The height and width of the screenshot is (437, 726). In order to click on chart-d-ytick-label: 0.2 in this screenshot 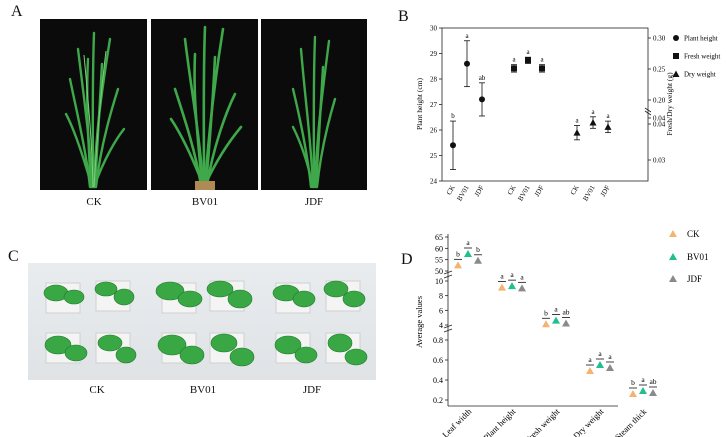, I will do `click(438, 400)`.